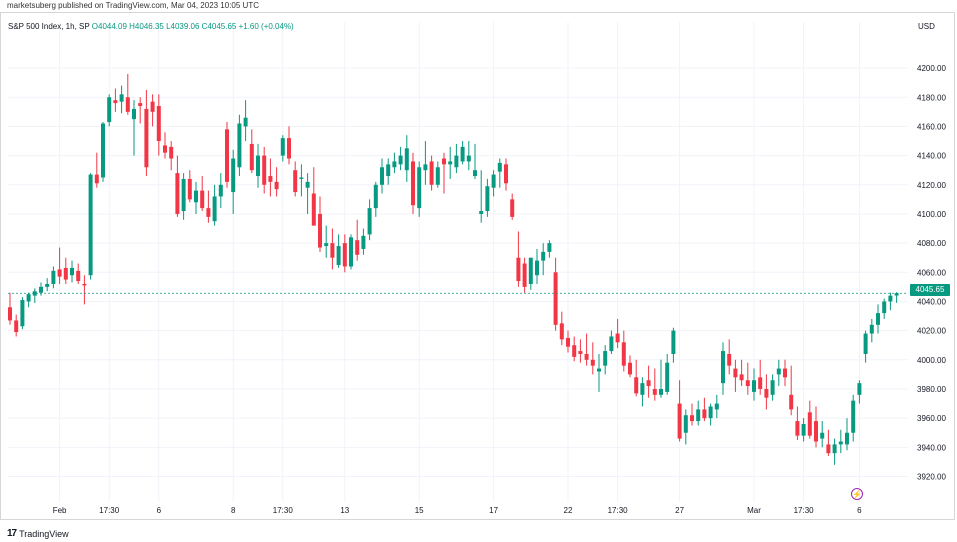  I want to click on x-tick-label: Mar, so click(754, 510).